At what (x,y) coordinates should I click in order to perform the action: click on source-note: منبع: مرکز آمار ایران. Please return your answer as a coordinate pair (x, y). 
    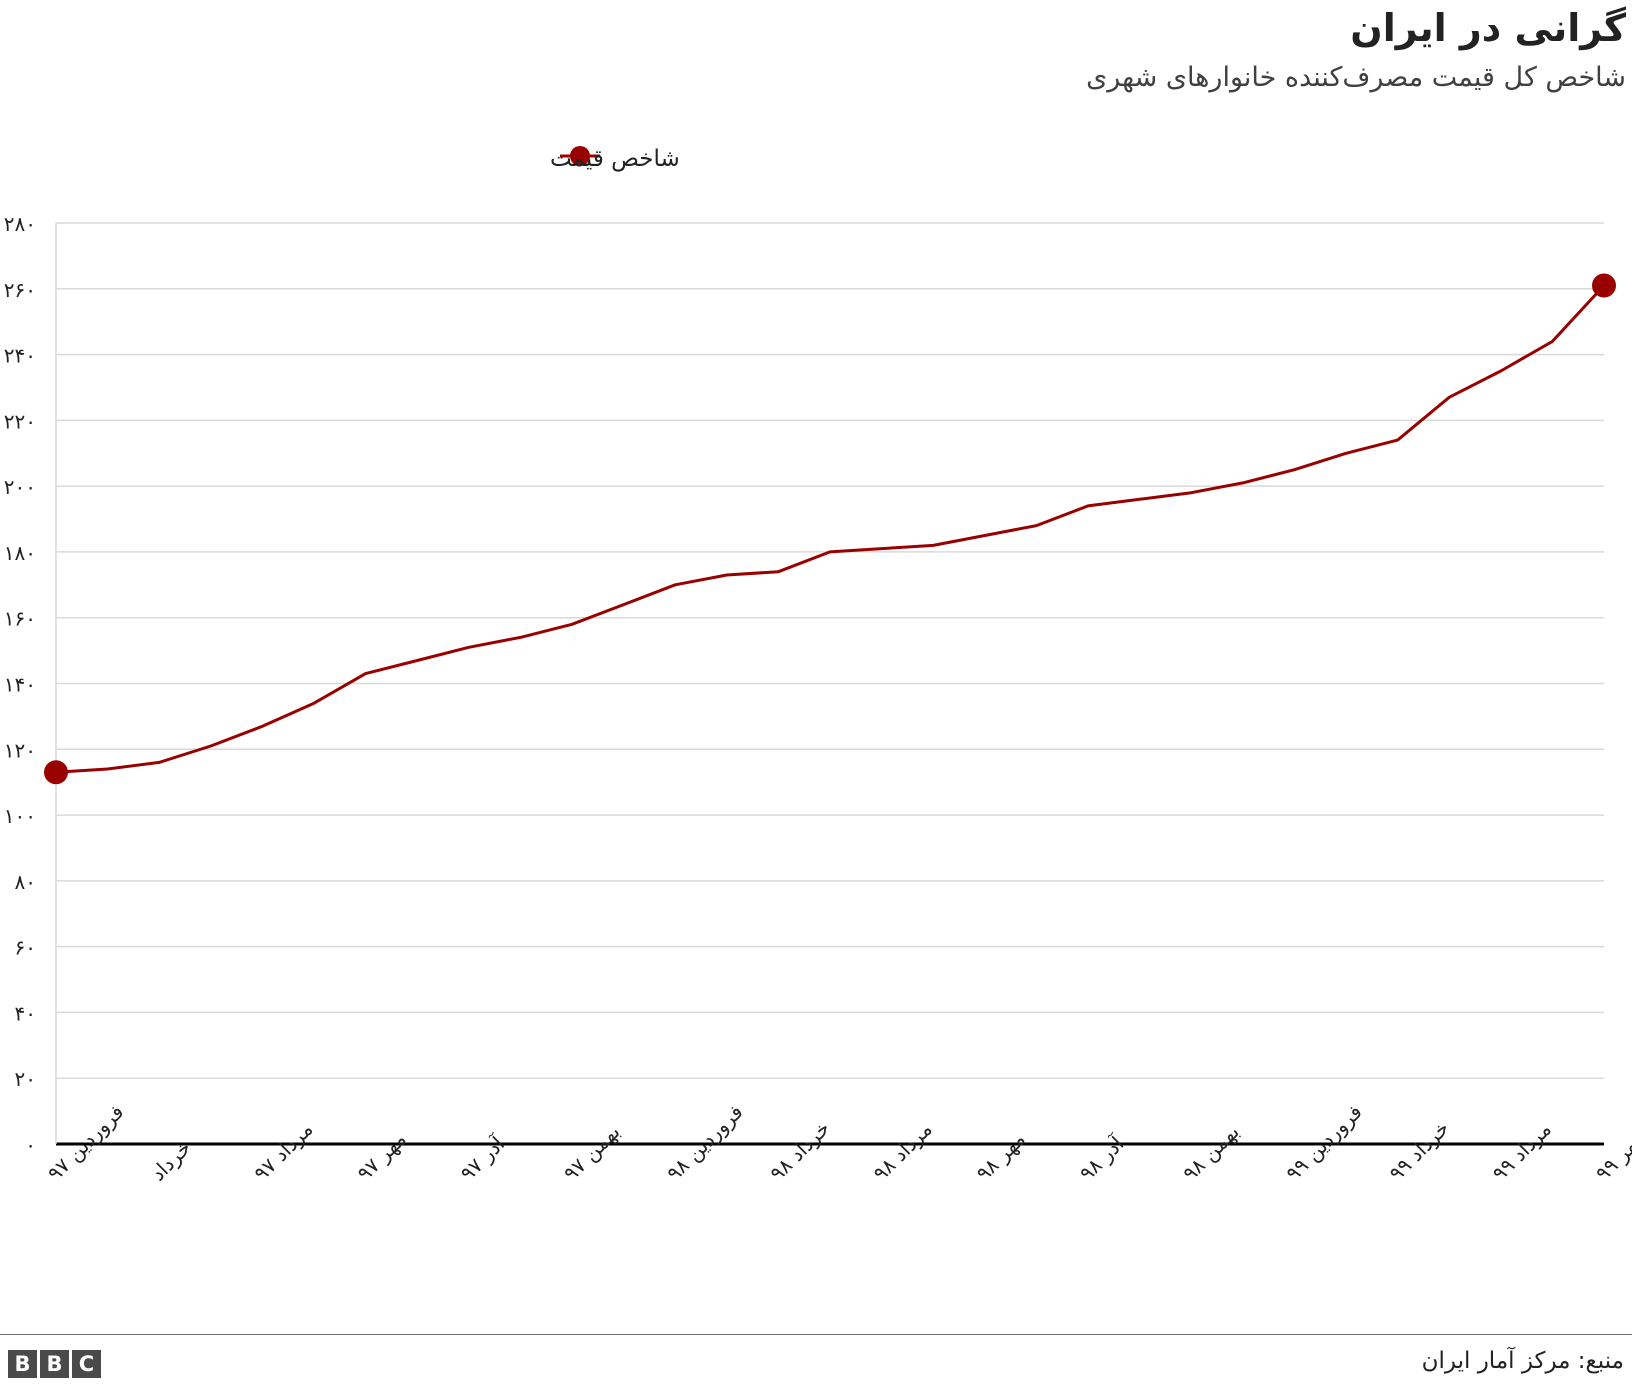
    Looking at the image, I should click on (1522, 1361).